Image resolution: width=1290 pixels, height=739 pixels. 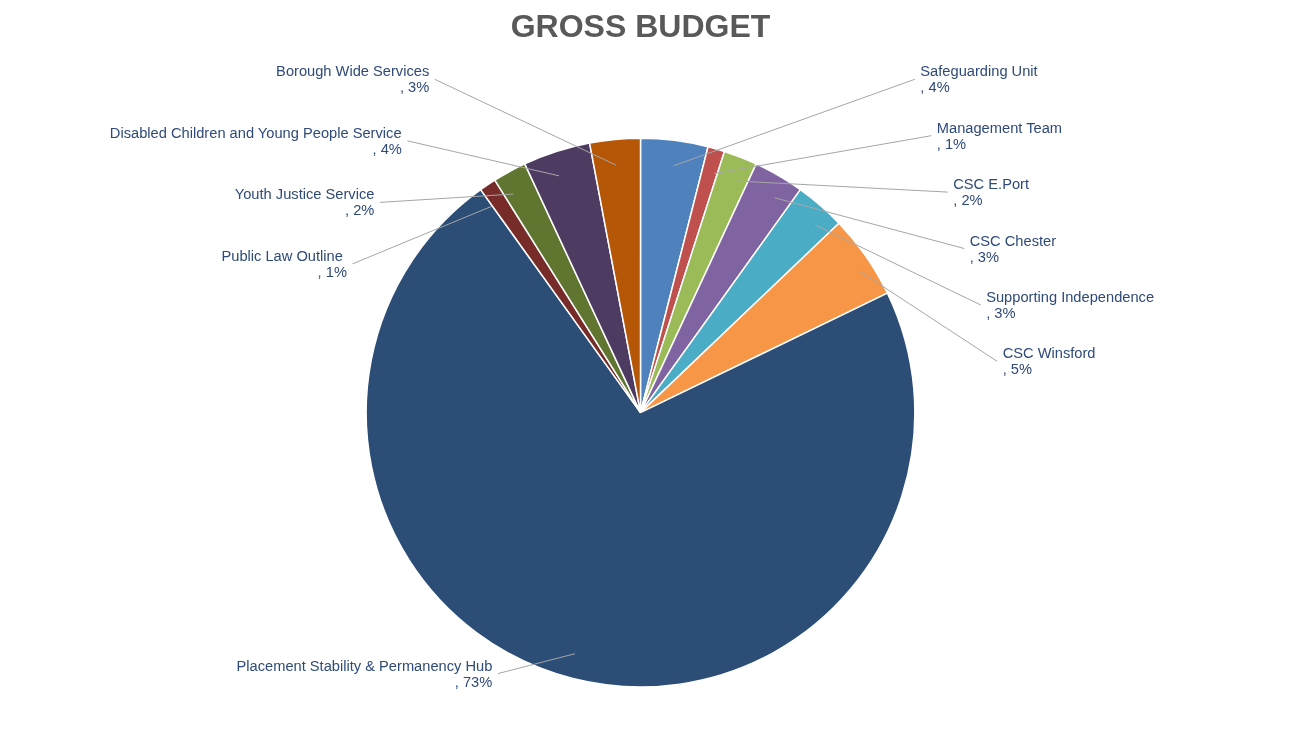 What do you see at coordinates (282, 255) in the screenshot?
I see `slice-label: Public Law Outline` at bounding box center [282, 255].